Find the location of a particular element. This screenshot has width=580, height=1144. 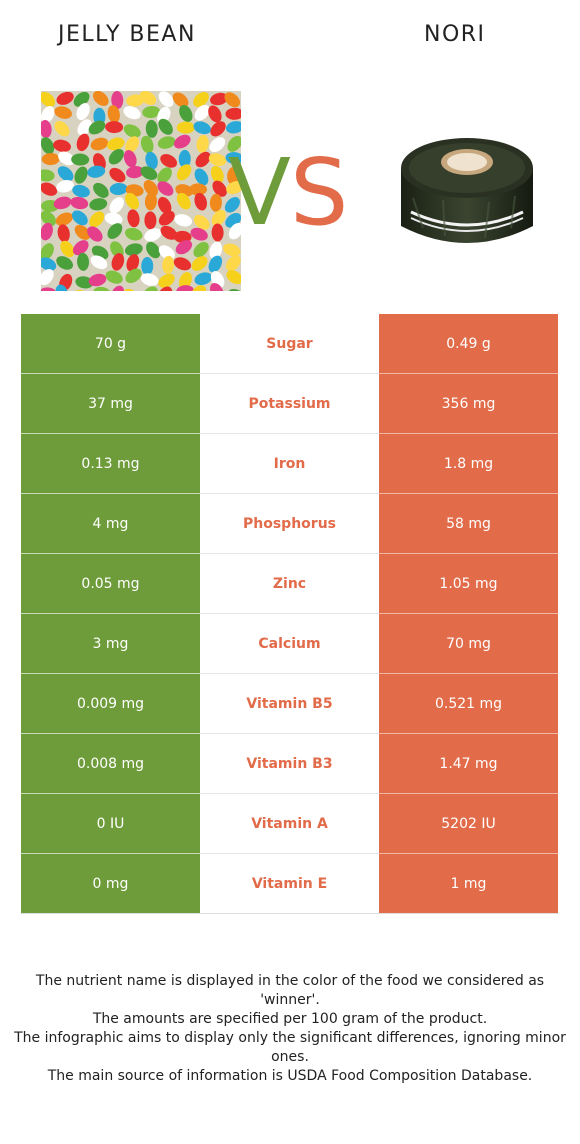

vs-label: V S is located at coordinates (288, 188).